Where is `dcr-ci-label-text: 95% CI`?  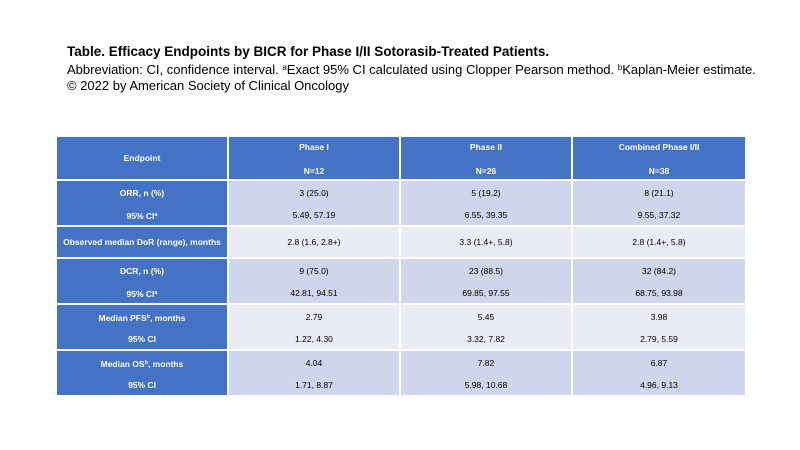
dcr-ci-label-text: 95% CI is located at coordinates (140, 294).